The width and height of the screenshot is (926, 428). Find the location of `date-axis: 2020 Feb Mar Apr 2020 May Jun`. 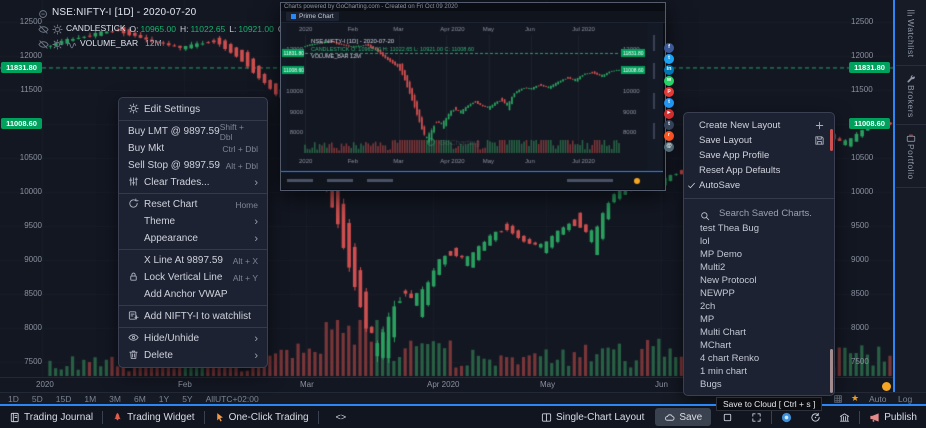

date-axis: 2020 Feb Mar Apr 2020 May Jun is located at coordinates (446, 386).